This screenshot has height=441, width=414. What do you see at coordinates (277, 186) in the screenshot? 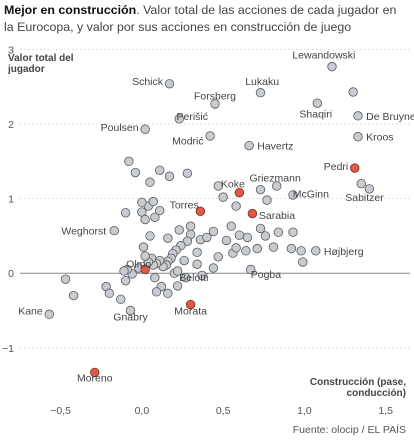
I see `data-point-griezmann` at bounding box center [277, 186].